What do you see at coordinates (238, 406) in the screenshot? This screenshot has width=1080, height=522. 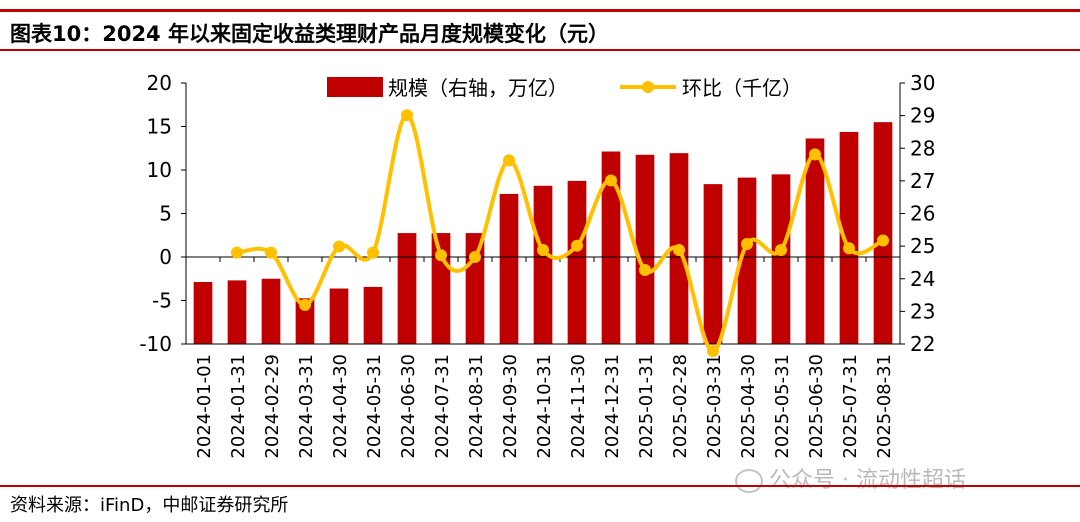 I see `x-tick-label: 2024-01-31` at bounding box center [238, 406].